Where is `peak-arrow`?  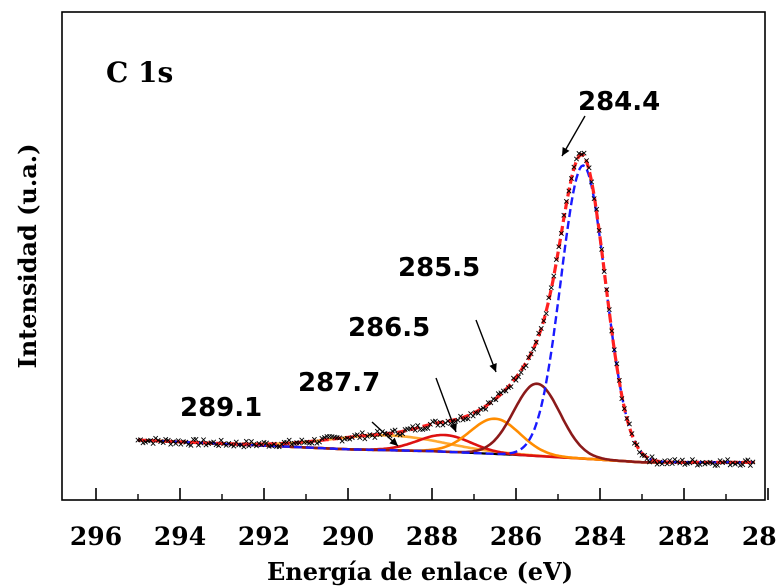 peak-arrow is located at coordinates (486, 346).